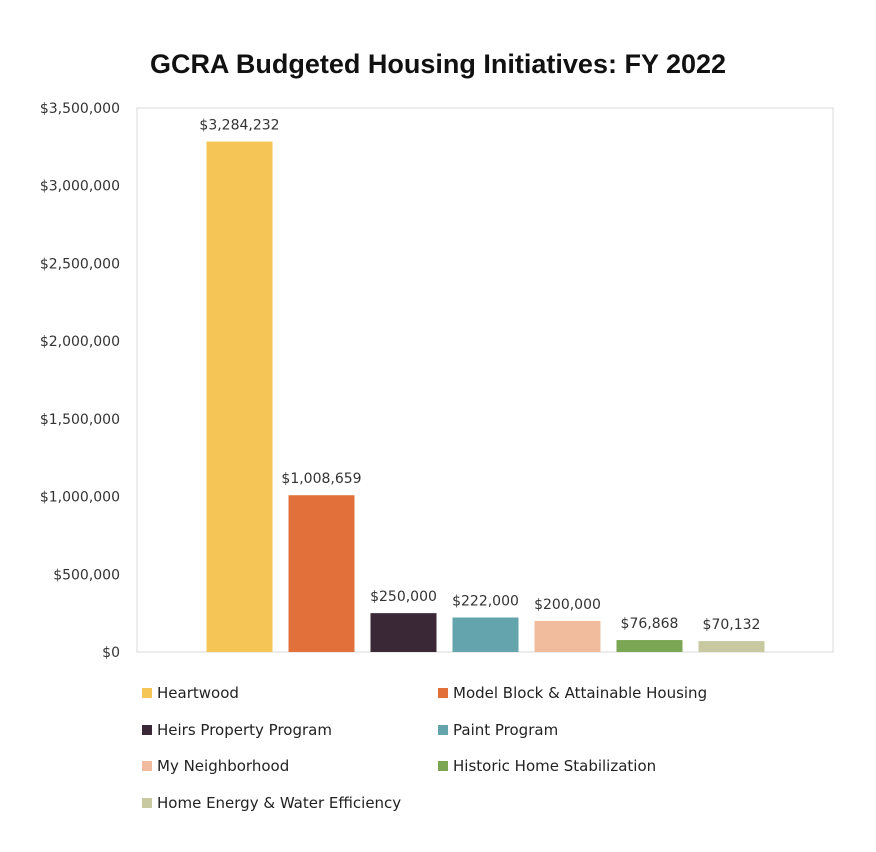  I want to click on legend-item: Historic Home Stabilization, so click(547, 766).